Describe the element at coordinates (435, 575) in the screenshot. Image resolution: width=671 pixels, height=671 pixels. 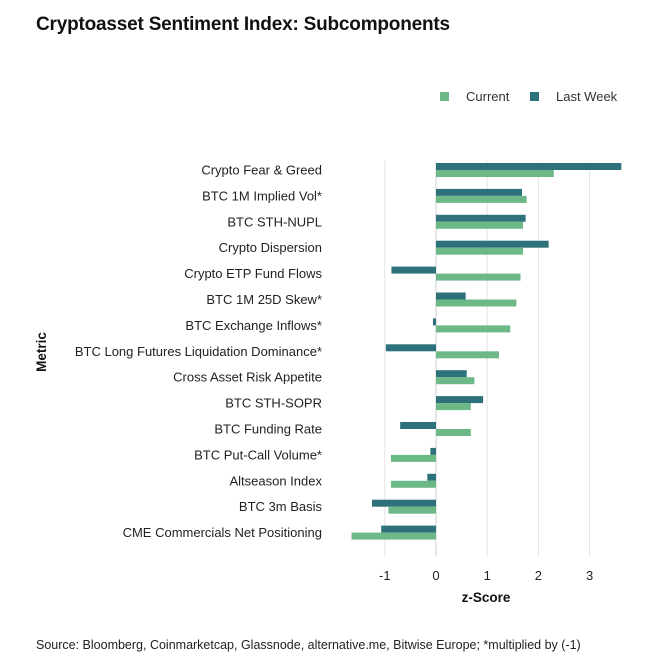
I see `x-tick-label: 0` at that location.